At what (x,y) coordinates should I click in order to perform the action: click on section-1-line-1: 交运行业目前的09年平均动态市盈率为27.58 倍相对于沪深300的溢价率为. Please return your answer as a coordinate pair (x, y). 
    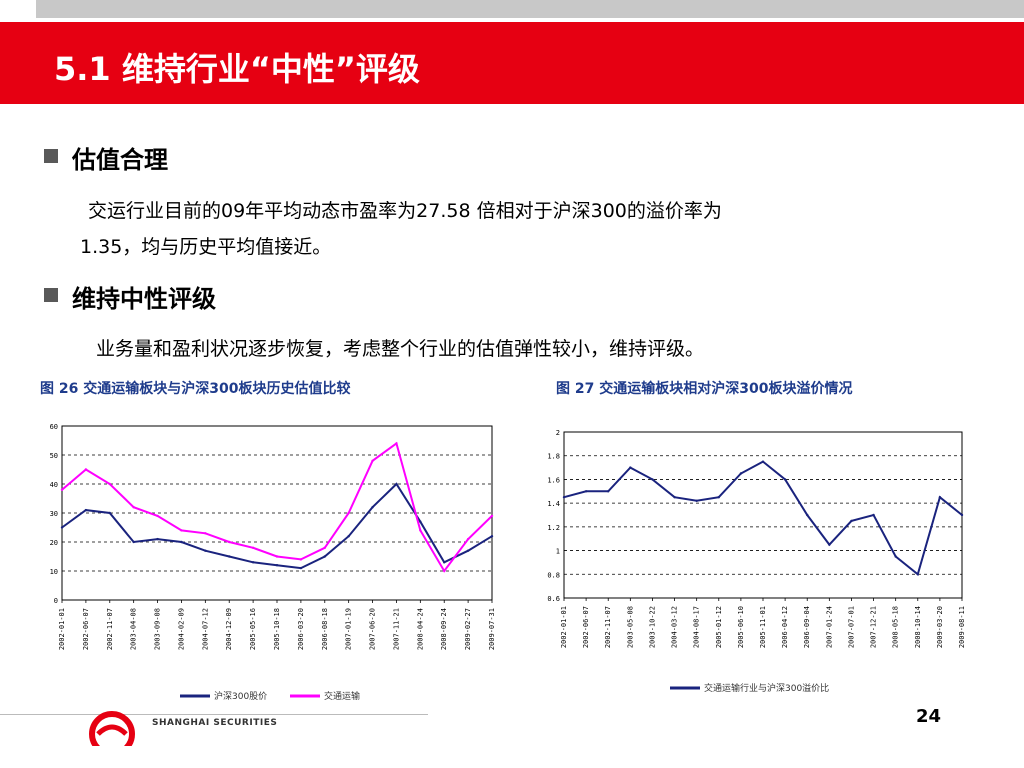
    Looking at the image, I should click on (405, 211).